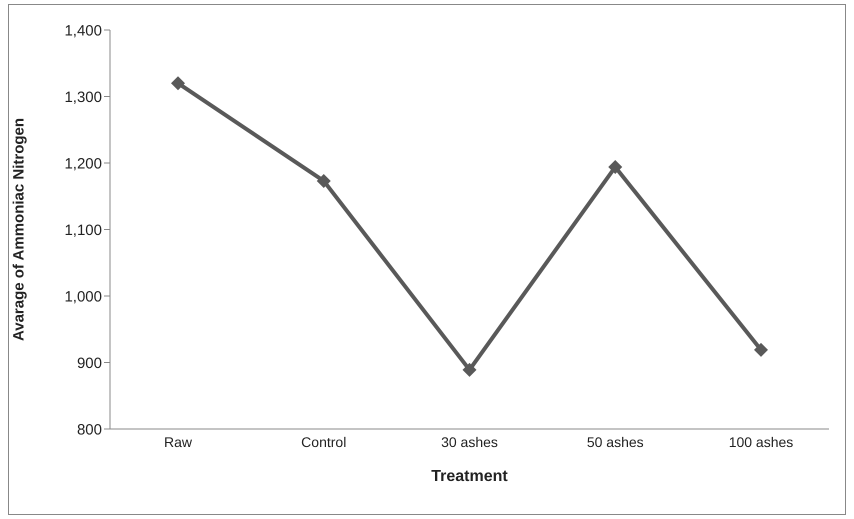  I want to click on y-tick-label: 1,300, so click(83, 97).